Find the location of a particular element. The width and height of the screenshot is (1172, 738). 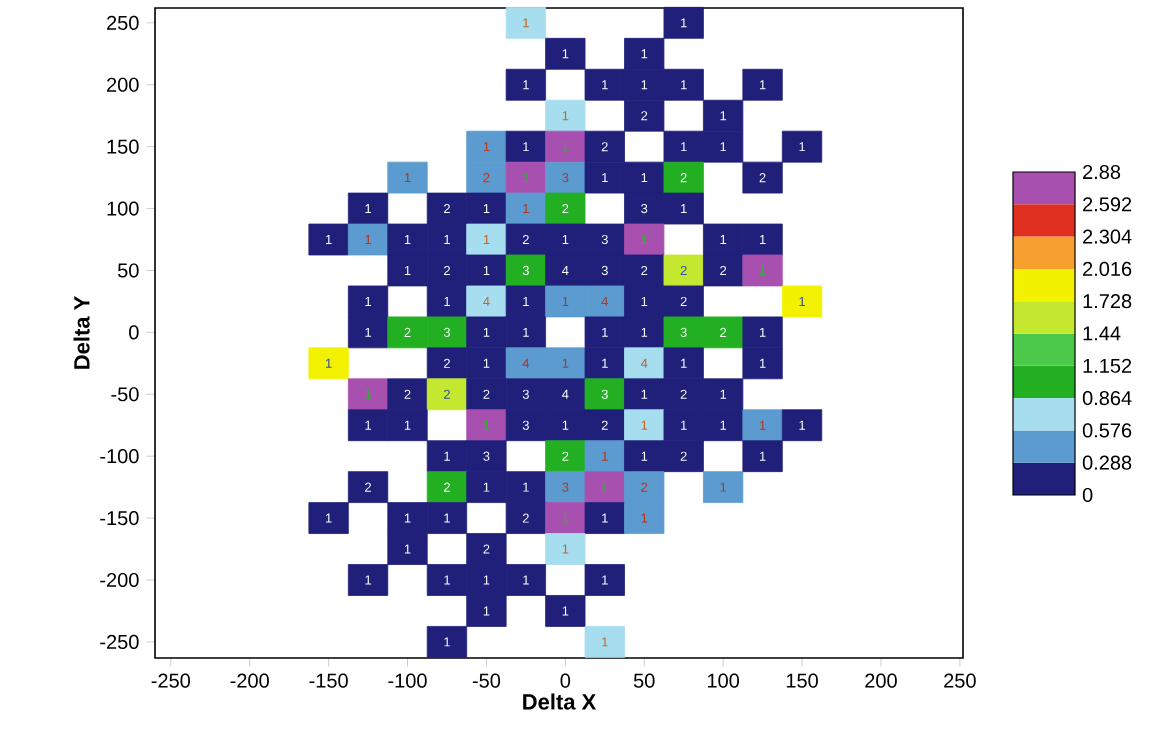

y-tick-label: -200 is located at coordinates (119, 580).